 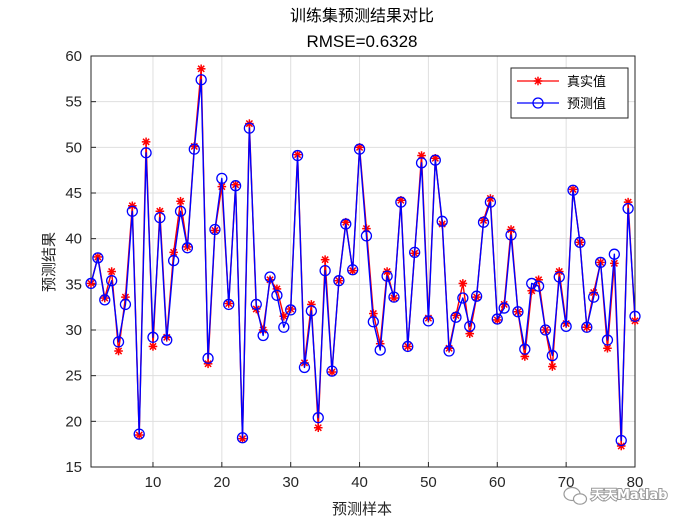 I want to click on x-tick-label: 70, so click(x=566, y=482).